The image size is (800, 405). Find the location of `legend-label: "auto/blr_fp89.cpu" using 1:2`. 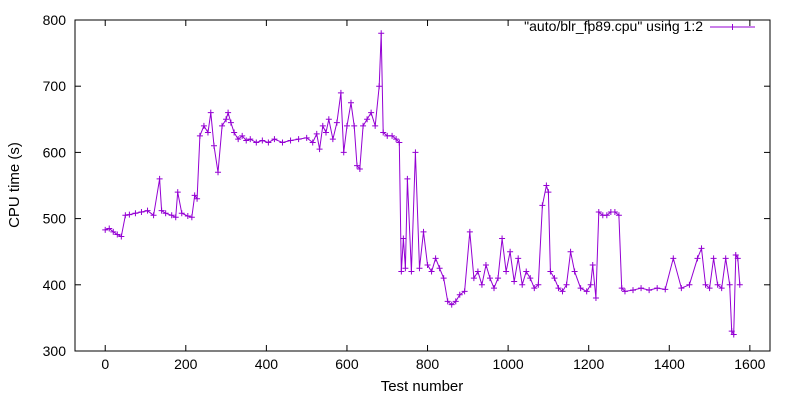

legend-label: "auto/blr_fp89.cpu" using 1:2 is located at coordinates (613, 26).